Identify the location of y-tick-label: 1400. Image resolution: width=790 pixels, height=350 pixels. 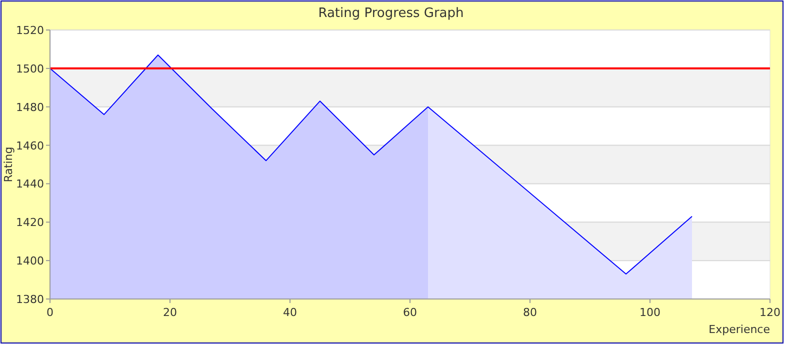
(30, 261).